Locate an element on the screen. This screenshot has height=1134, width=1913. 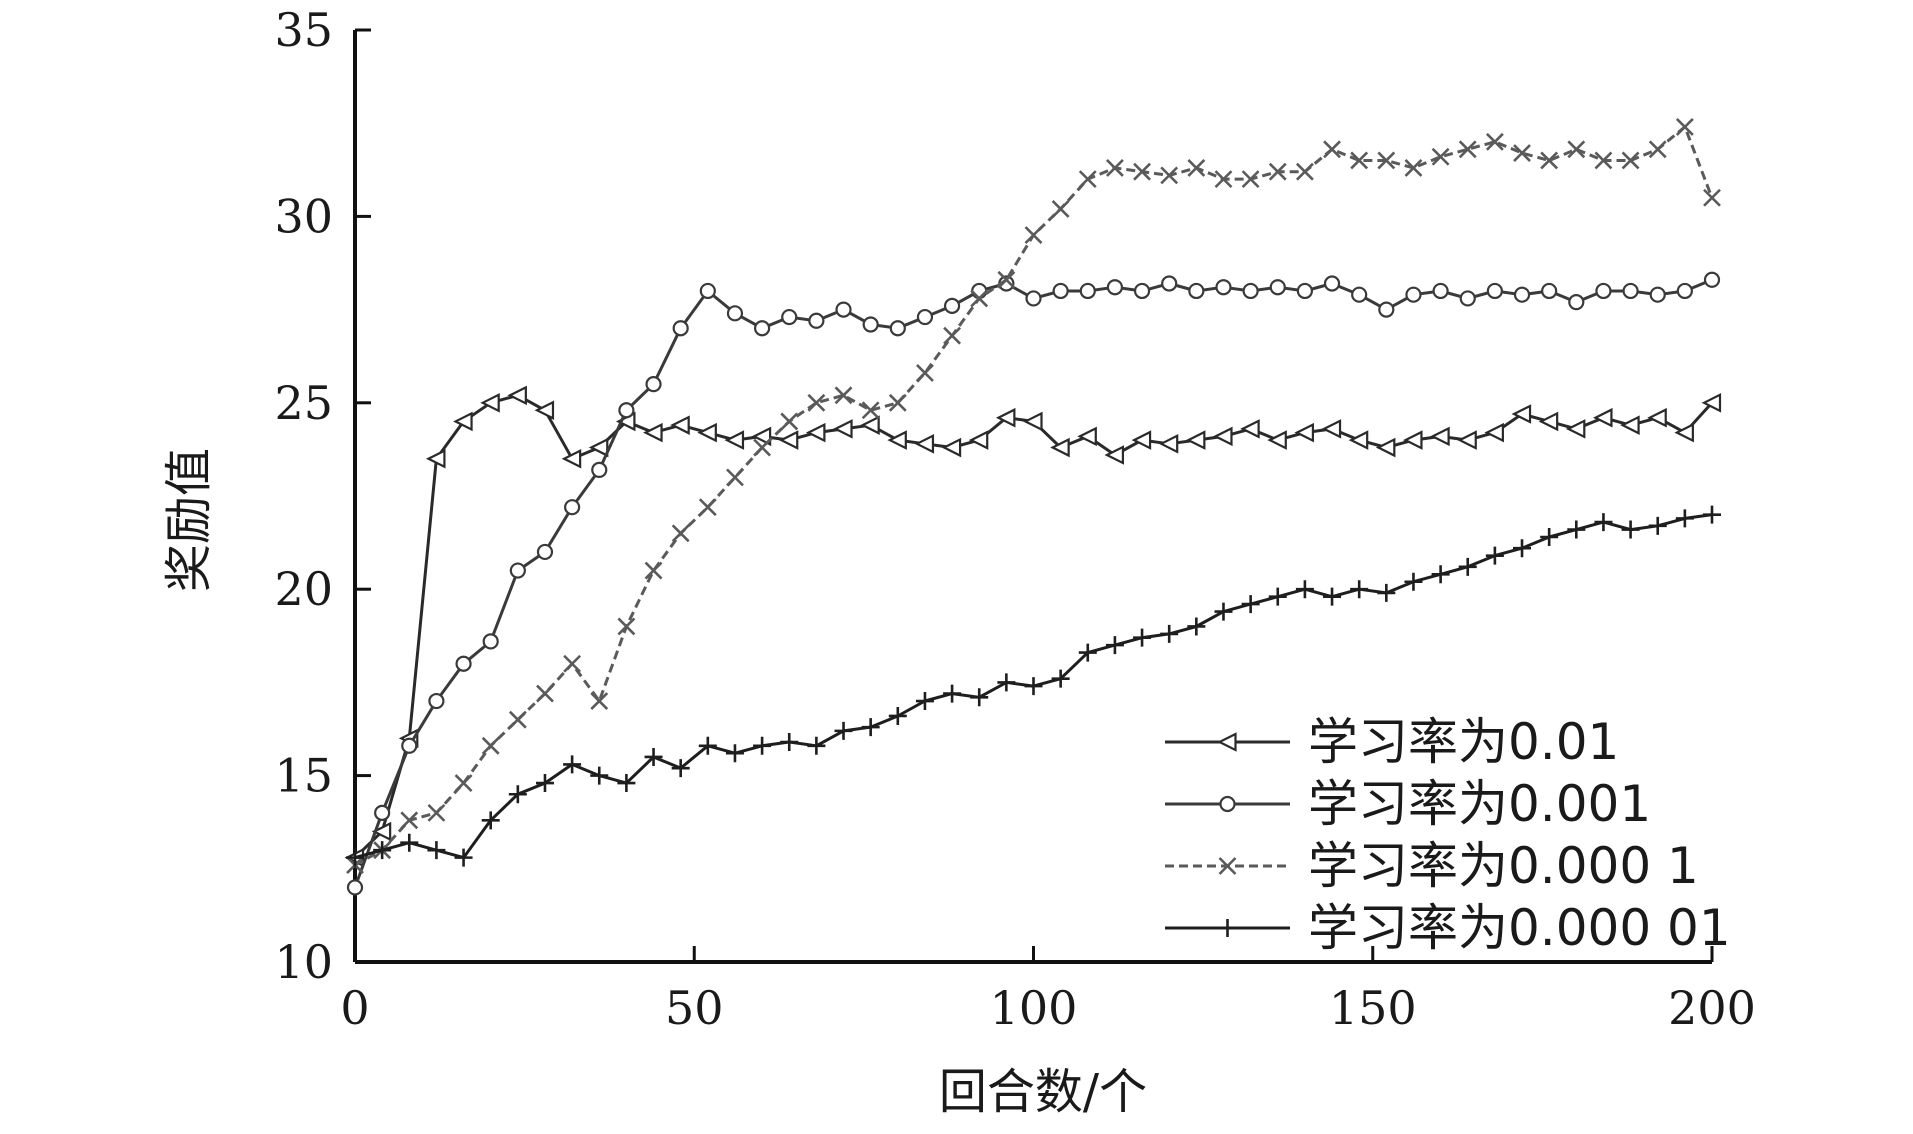
legend-label: 学习率为0.001 is located at coordinates (1479, 804).